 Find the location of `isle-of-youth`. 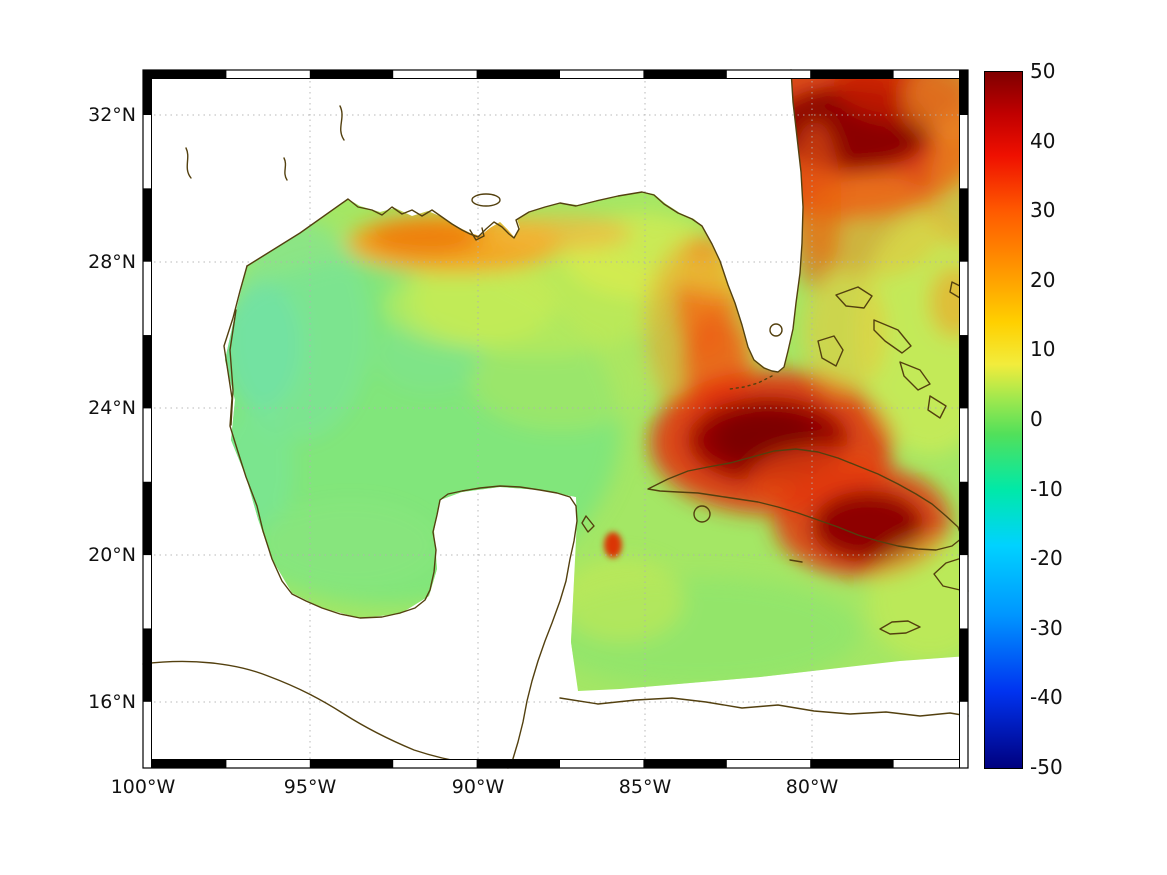

isle-of-youth is located at coordinates (702, 514).